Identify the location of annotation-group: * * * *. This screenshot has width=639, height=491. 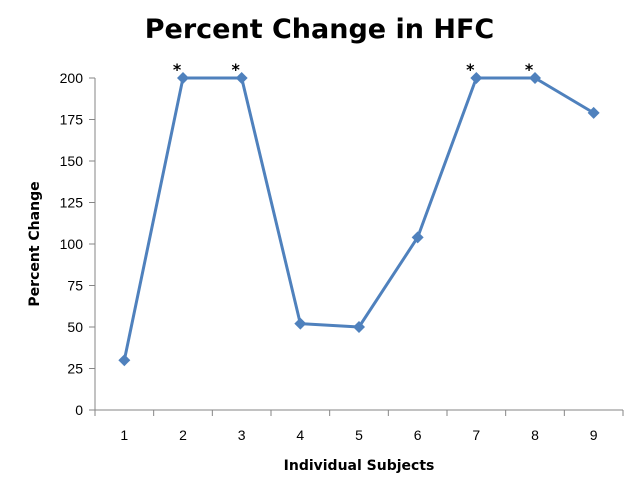
(353, 69).